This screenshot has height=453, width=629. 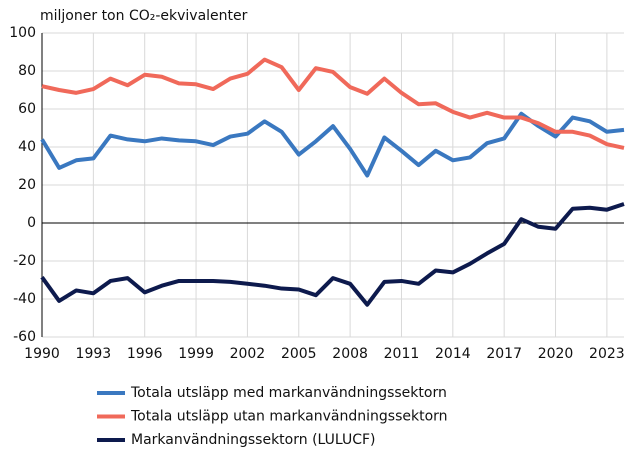 What do you see at coordinates (607, 354) in the screenshot?
I see `x-tick-label: 2023` at bounding box center [607, 354].